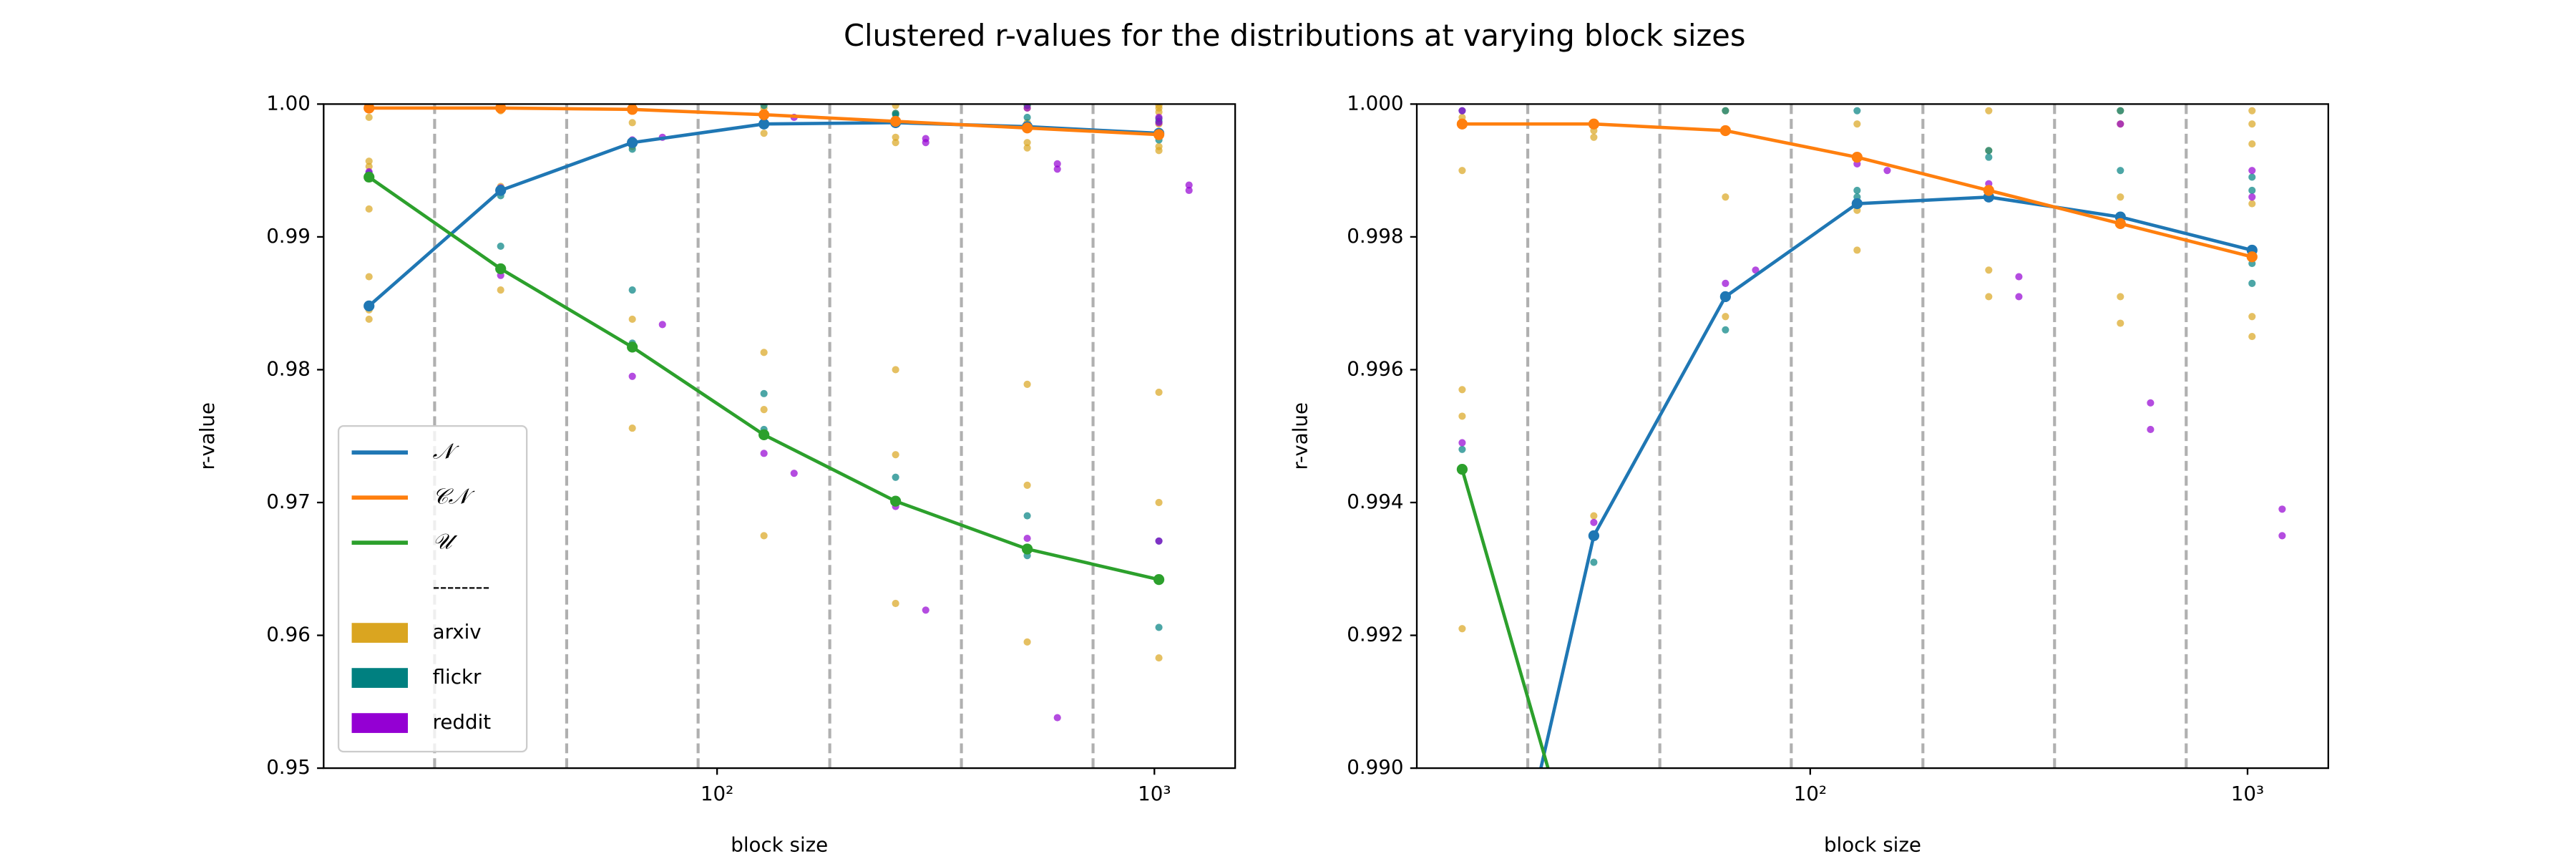 This screenshot has height=859, width=2576. I want to click on legend-label: reddit, so click(462, 722).